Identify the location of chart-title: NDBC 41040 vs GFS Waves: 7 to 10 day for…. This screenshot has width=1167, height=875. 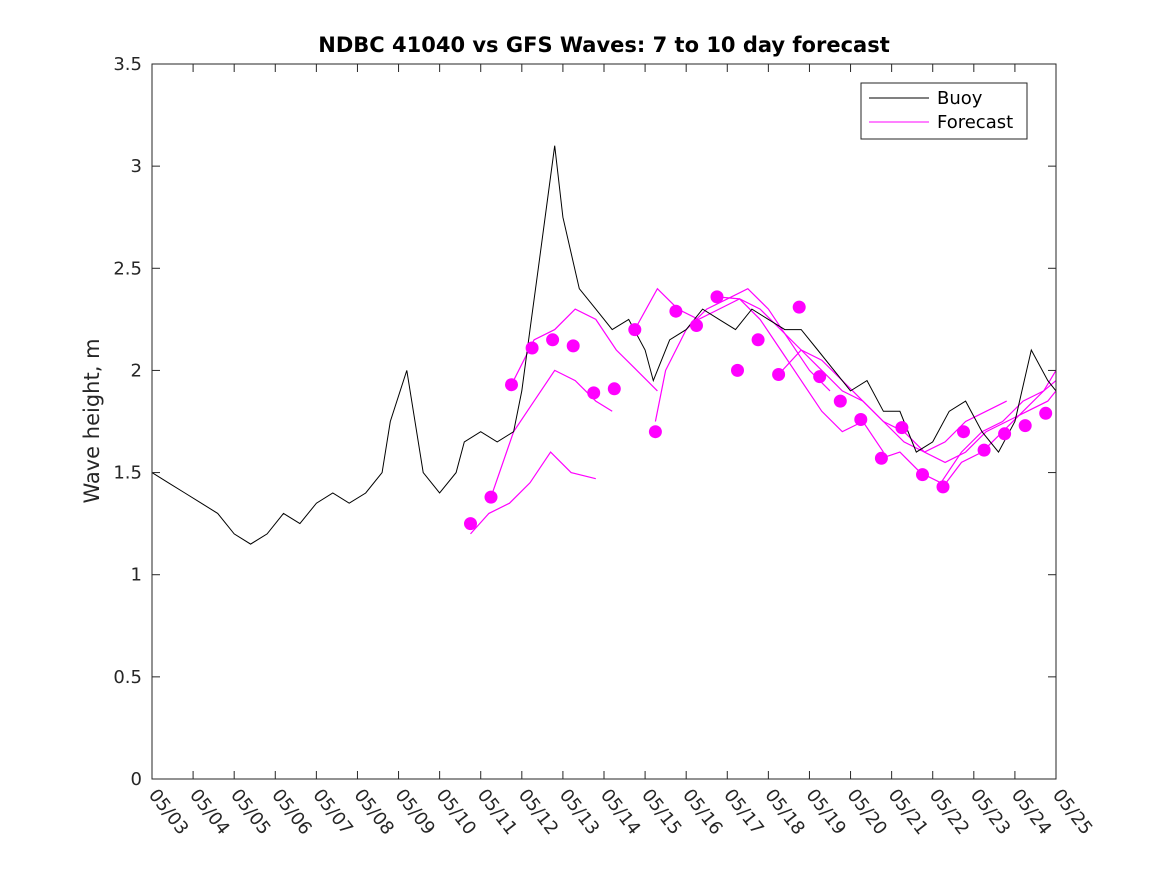
(603, 45).